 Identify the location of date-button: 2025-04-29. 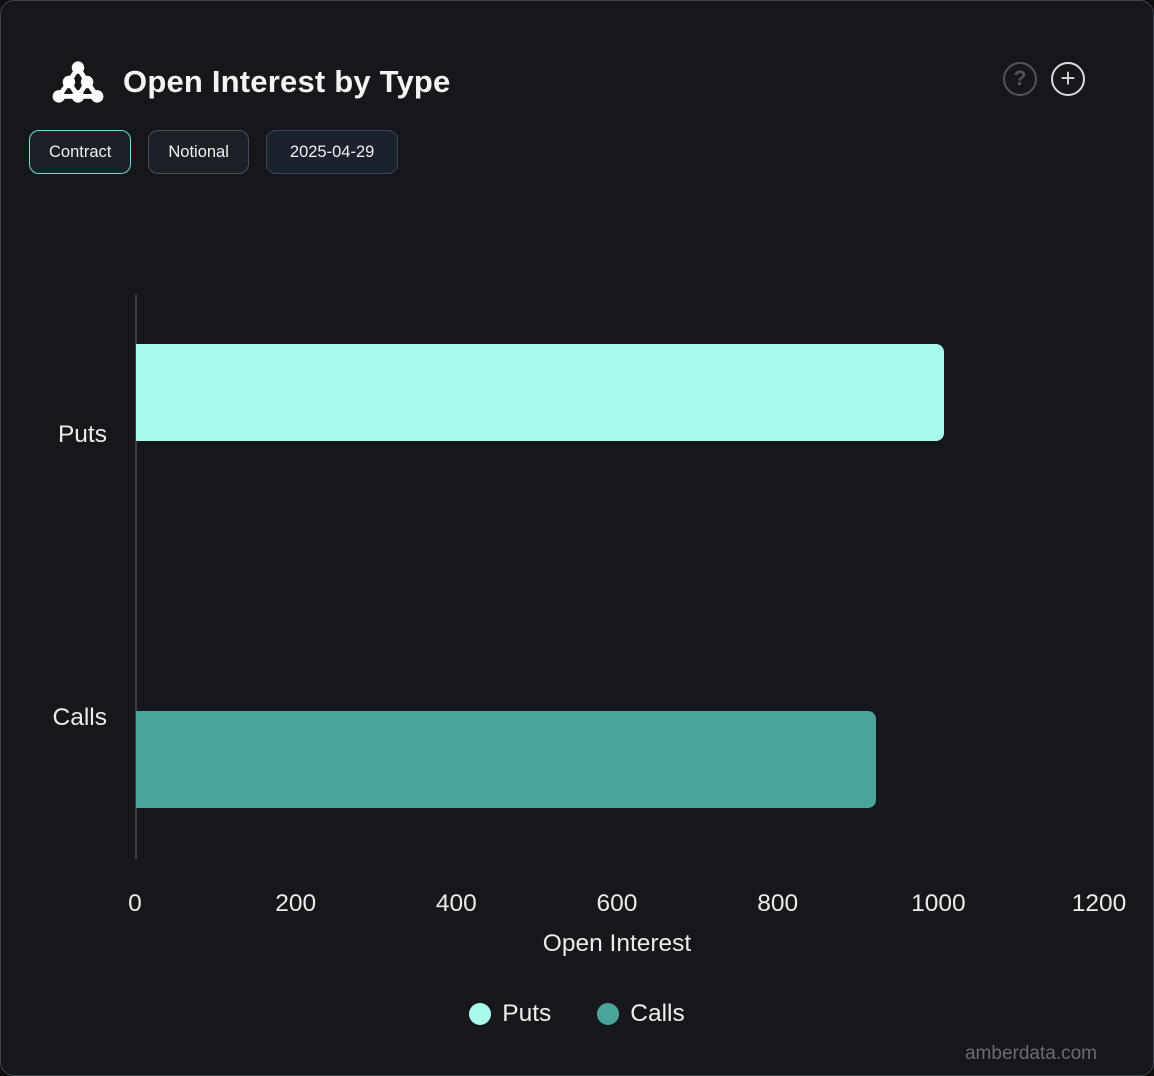
(332, 152).